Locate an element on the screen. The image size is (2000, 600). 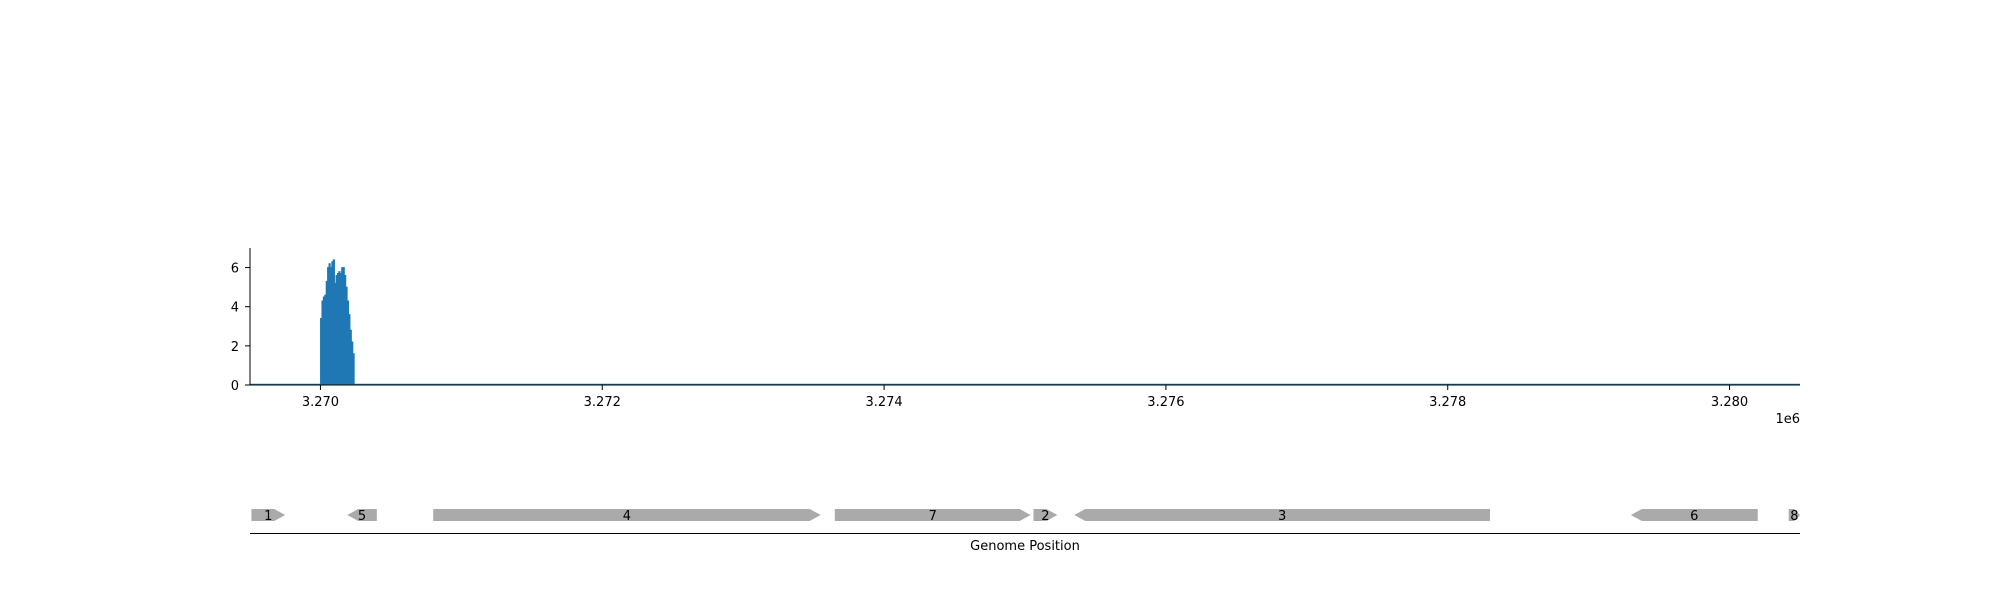
gene-label: 4 is located at coordinates (627, 516).